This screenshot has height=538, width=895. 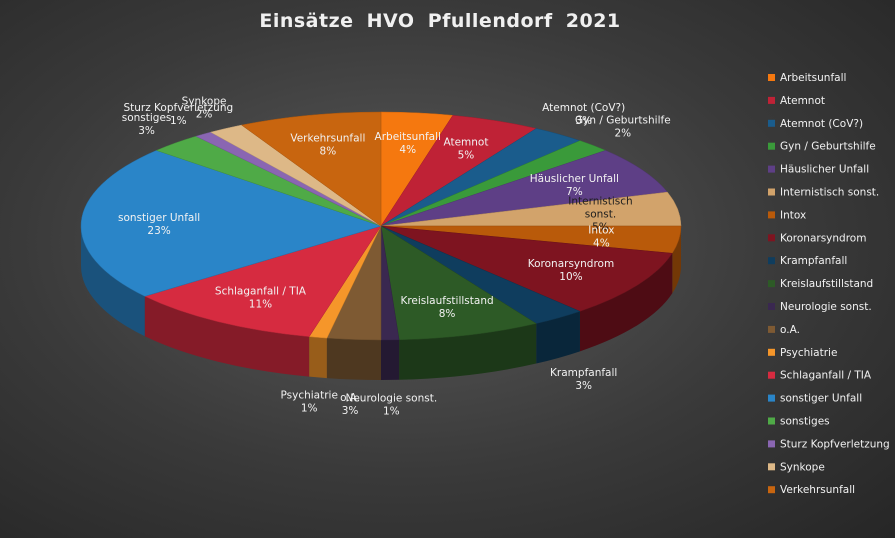 I want to click on legend-item-arbeitsunfall: Arbeitsunfall, so click(x=807, y=78).